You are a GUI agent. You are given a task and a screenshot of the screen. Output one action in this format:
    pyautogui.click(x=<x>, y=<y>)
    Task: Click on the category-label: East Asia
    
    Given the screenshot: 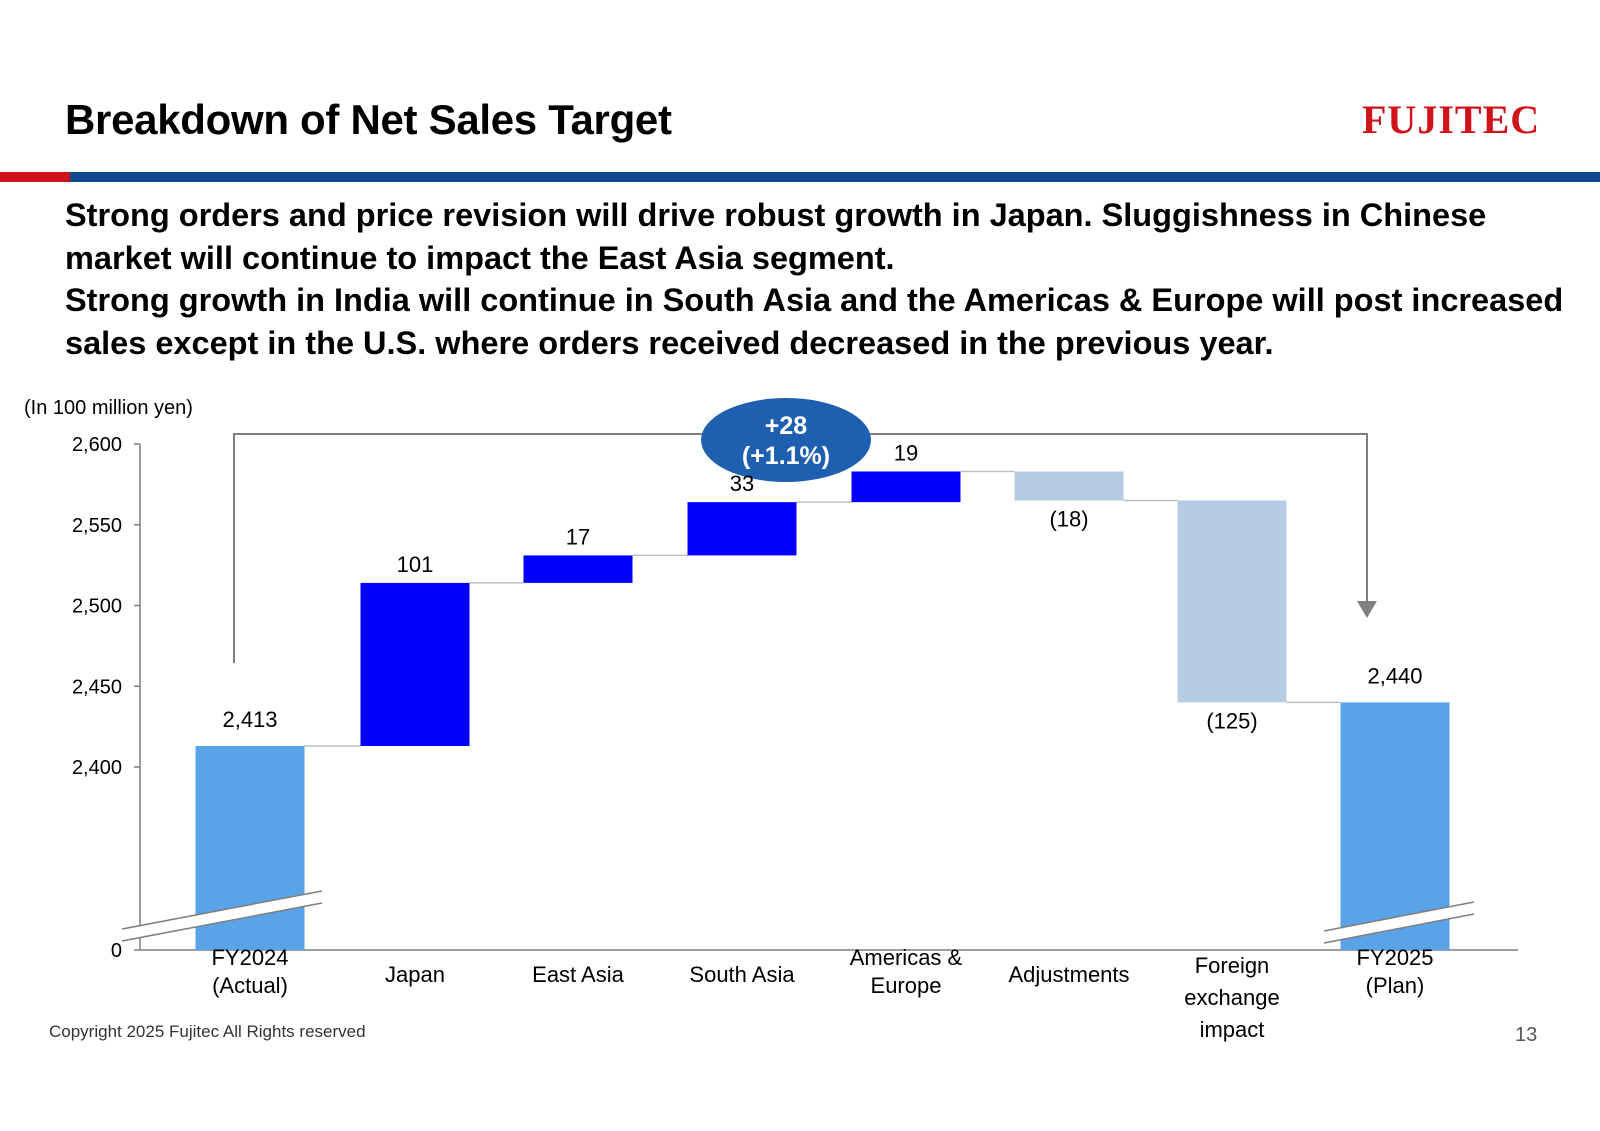 What is the action you would take?
    pyautogui.click(x=578, y=974)
    